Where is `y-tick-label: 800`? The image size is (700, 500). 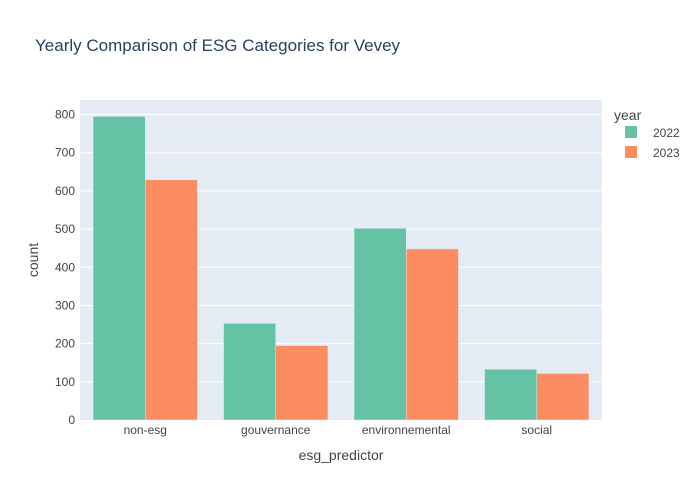
y-tick-label: 800 is located at coordinates (65, 115).